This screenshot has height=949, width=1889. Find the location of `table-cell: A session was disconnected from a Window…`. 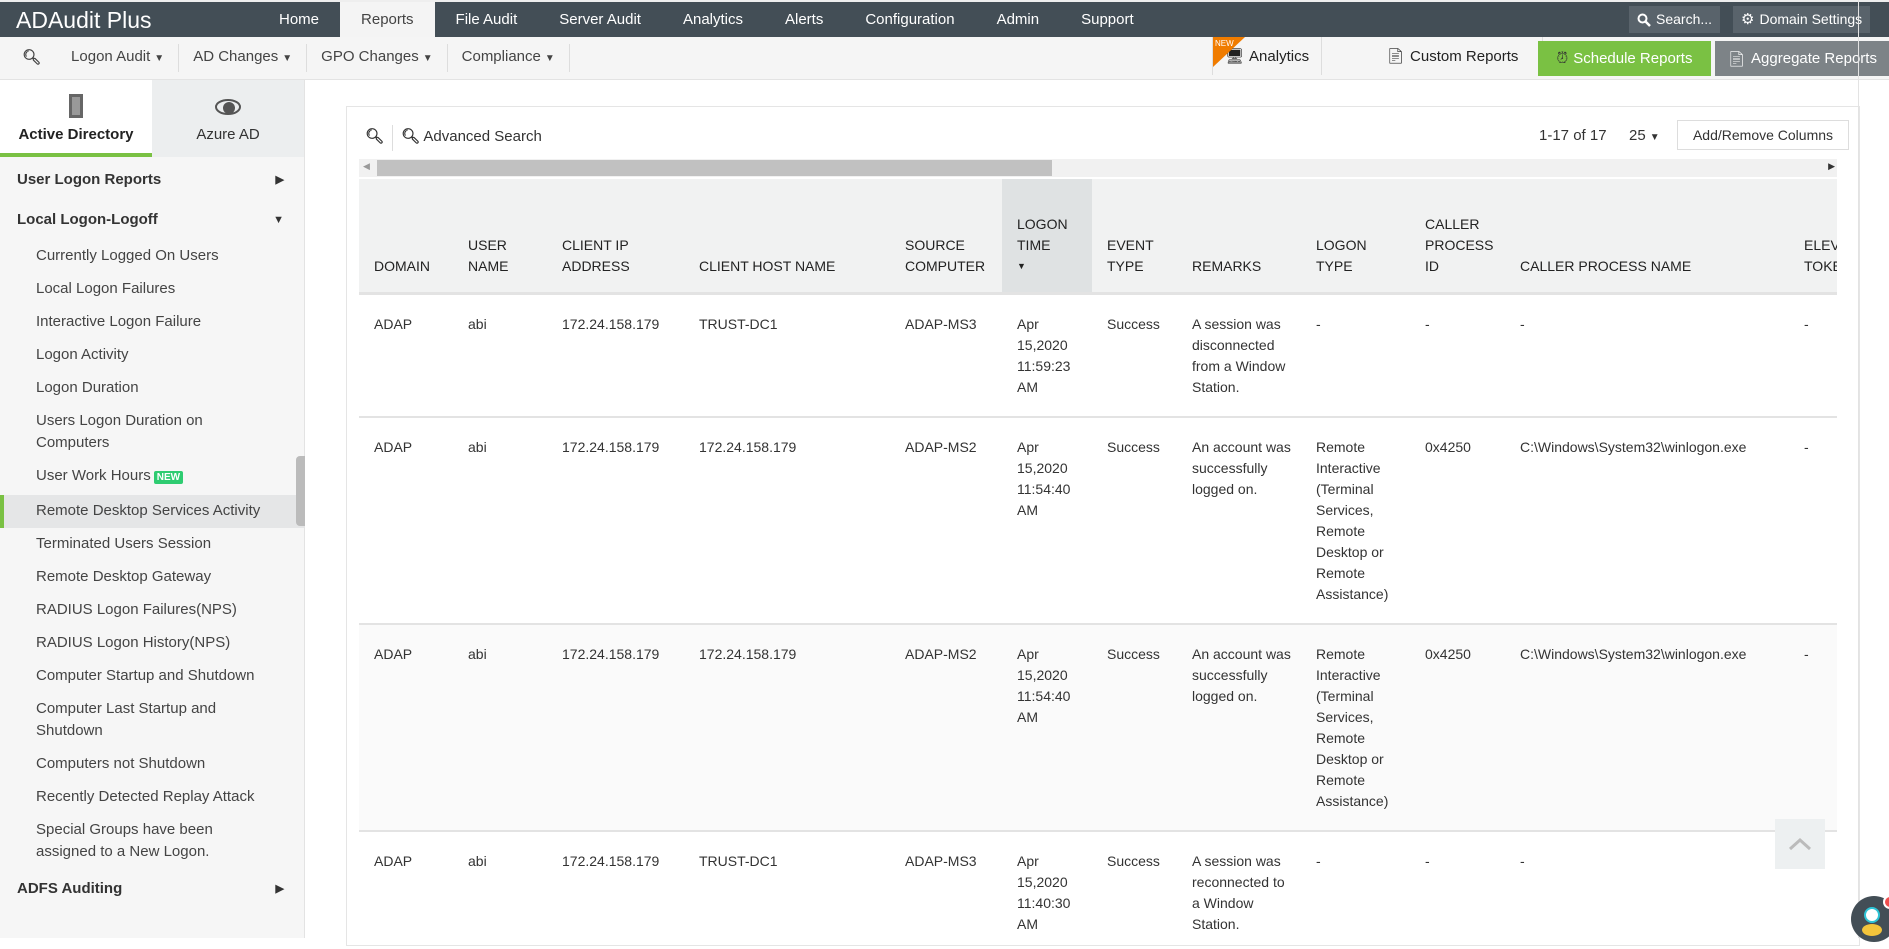

table-cell: A session was disconnected from a Window… is located at coordinates (1239, 355).